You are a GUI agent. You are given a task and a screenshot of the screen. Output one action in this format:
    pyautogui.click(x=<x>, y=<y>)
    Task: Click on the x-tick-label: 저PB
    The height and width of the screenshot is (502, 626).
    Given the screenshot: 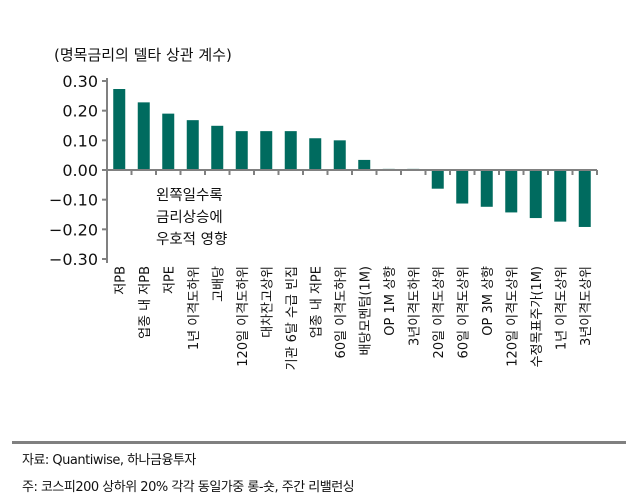 What is the action you would take?
    pyautogui.click(x=120, y=280)
    